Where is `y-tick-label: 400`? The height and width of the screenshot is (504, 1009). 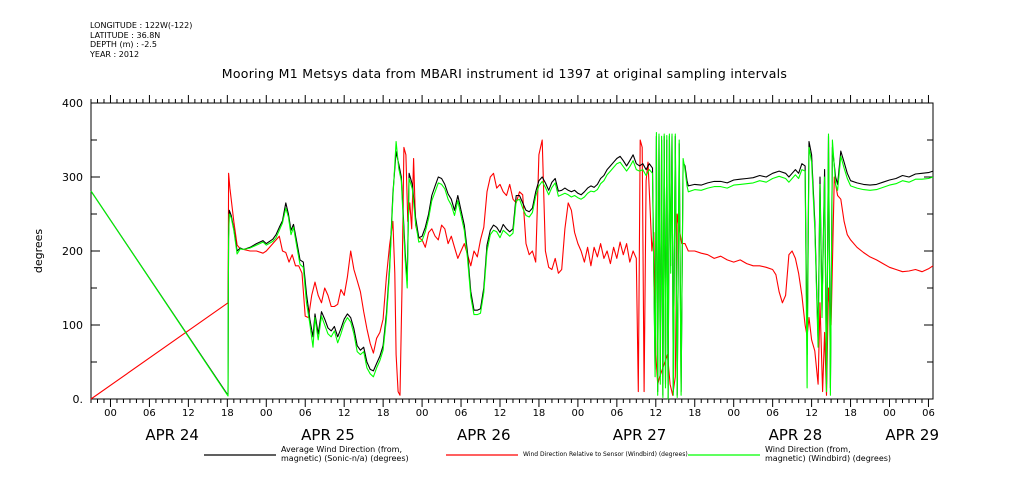
y-tick-label: 400 is located at coordinates (72, 103).